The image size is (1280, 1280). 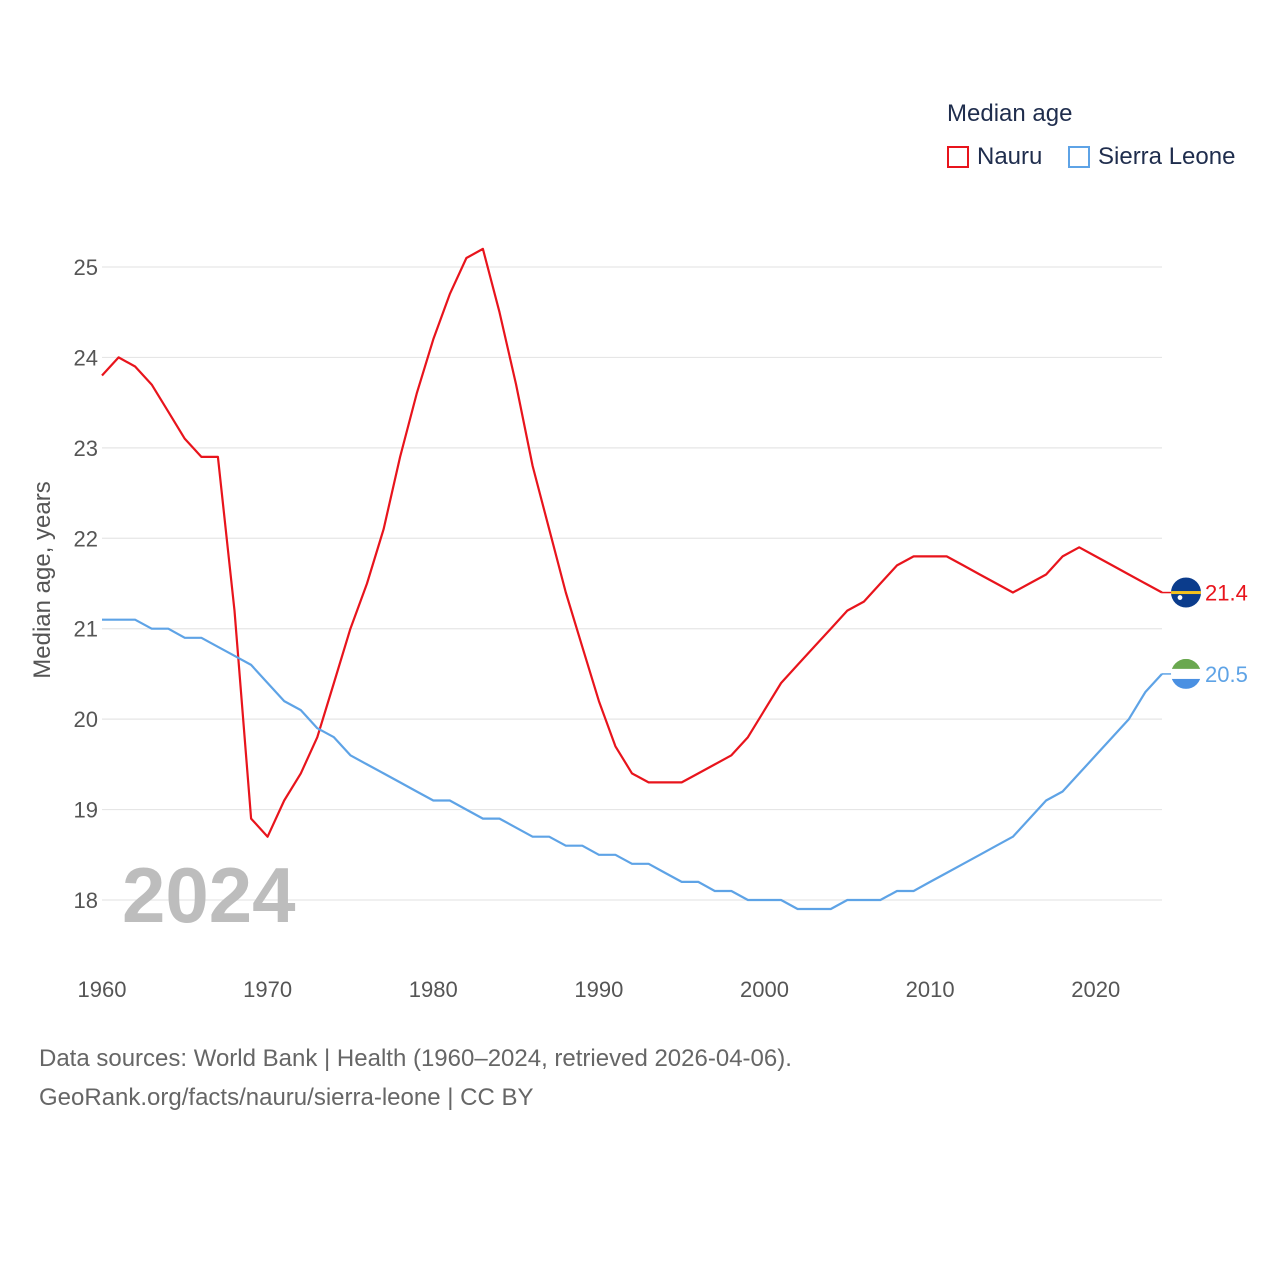 I want to click on year-watermark: 2024, so click(x=209, y=895).